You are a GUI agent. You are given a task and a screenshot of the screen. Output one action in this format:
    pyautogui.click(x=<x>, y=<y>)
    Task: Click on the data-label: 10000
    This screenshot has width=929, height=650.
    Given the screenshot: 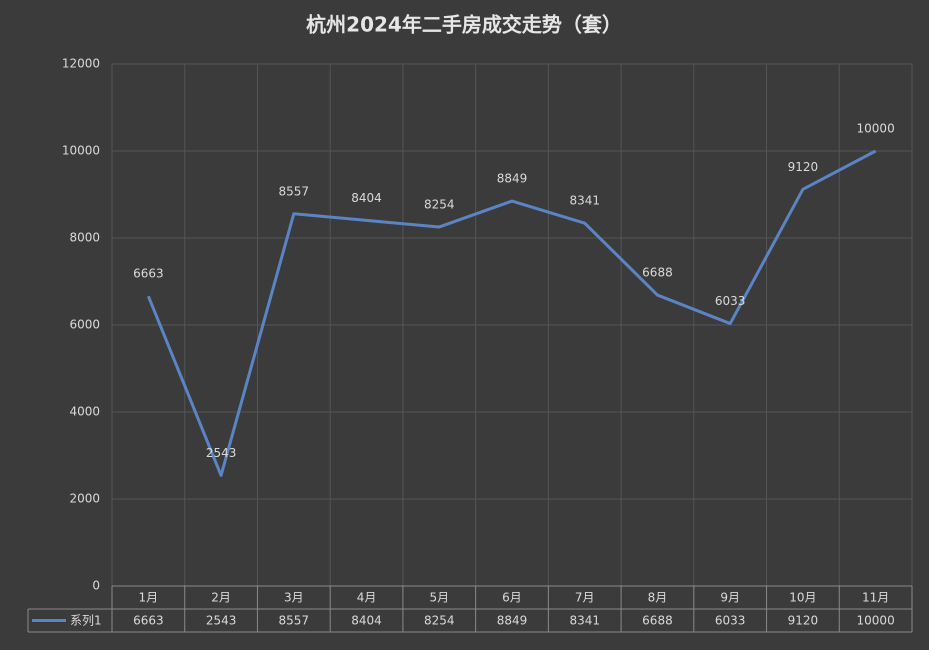 What is the action you would take?
    pyautogui.click(x=876, y=129)
    